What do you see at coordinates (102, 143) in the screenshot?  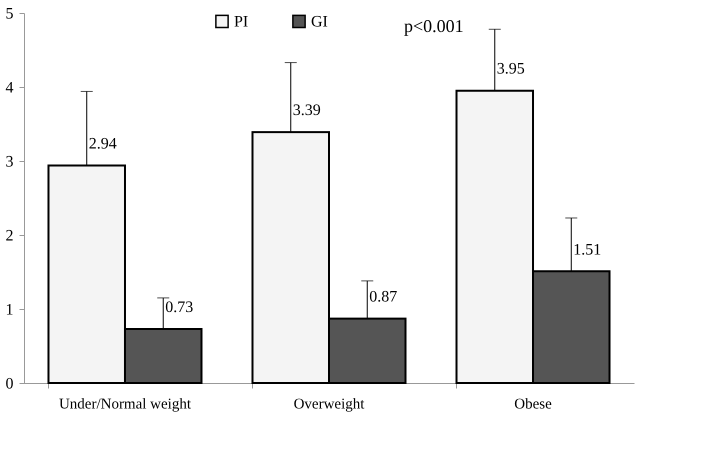 I see `data-label: 2.94` at bounding box center [102, 143].